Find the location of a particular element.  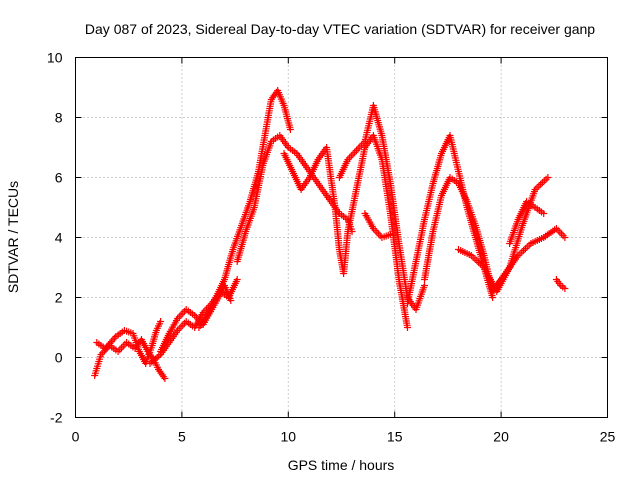

x-tick-label: 0 is located at coordinates (76, 437).